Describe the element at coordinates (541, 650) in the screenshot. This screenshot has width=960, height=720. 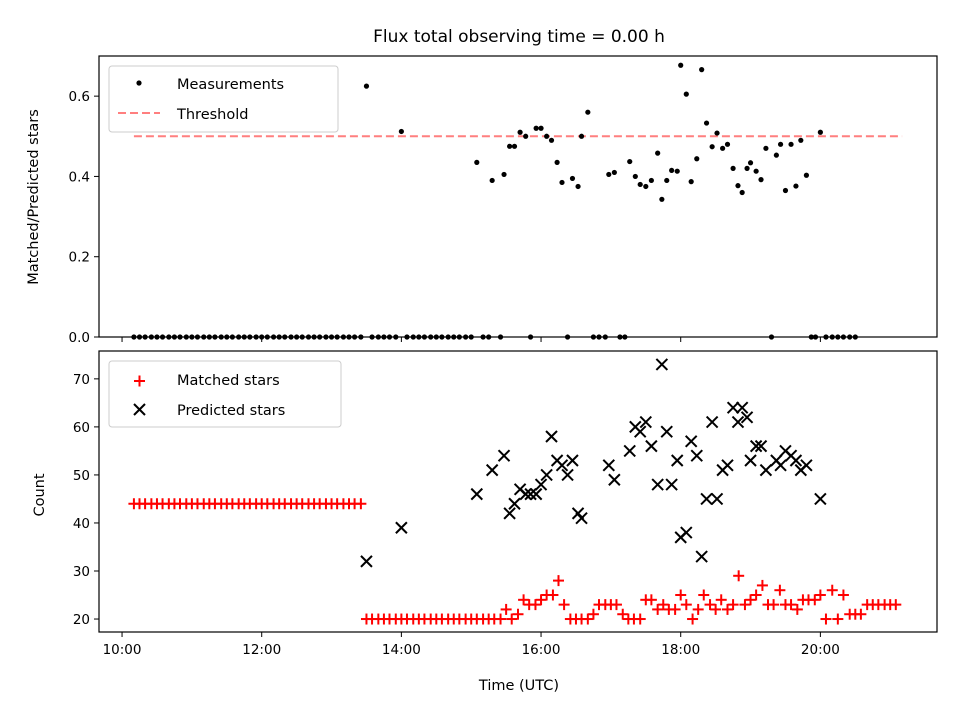
I see `x-tick-label: 16:00` at that location.